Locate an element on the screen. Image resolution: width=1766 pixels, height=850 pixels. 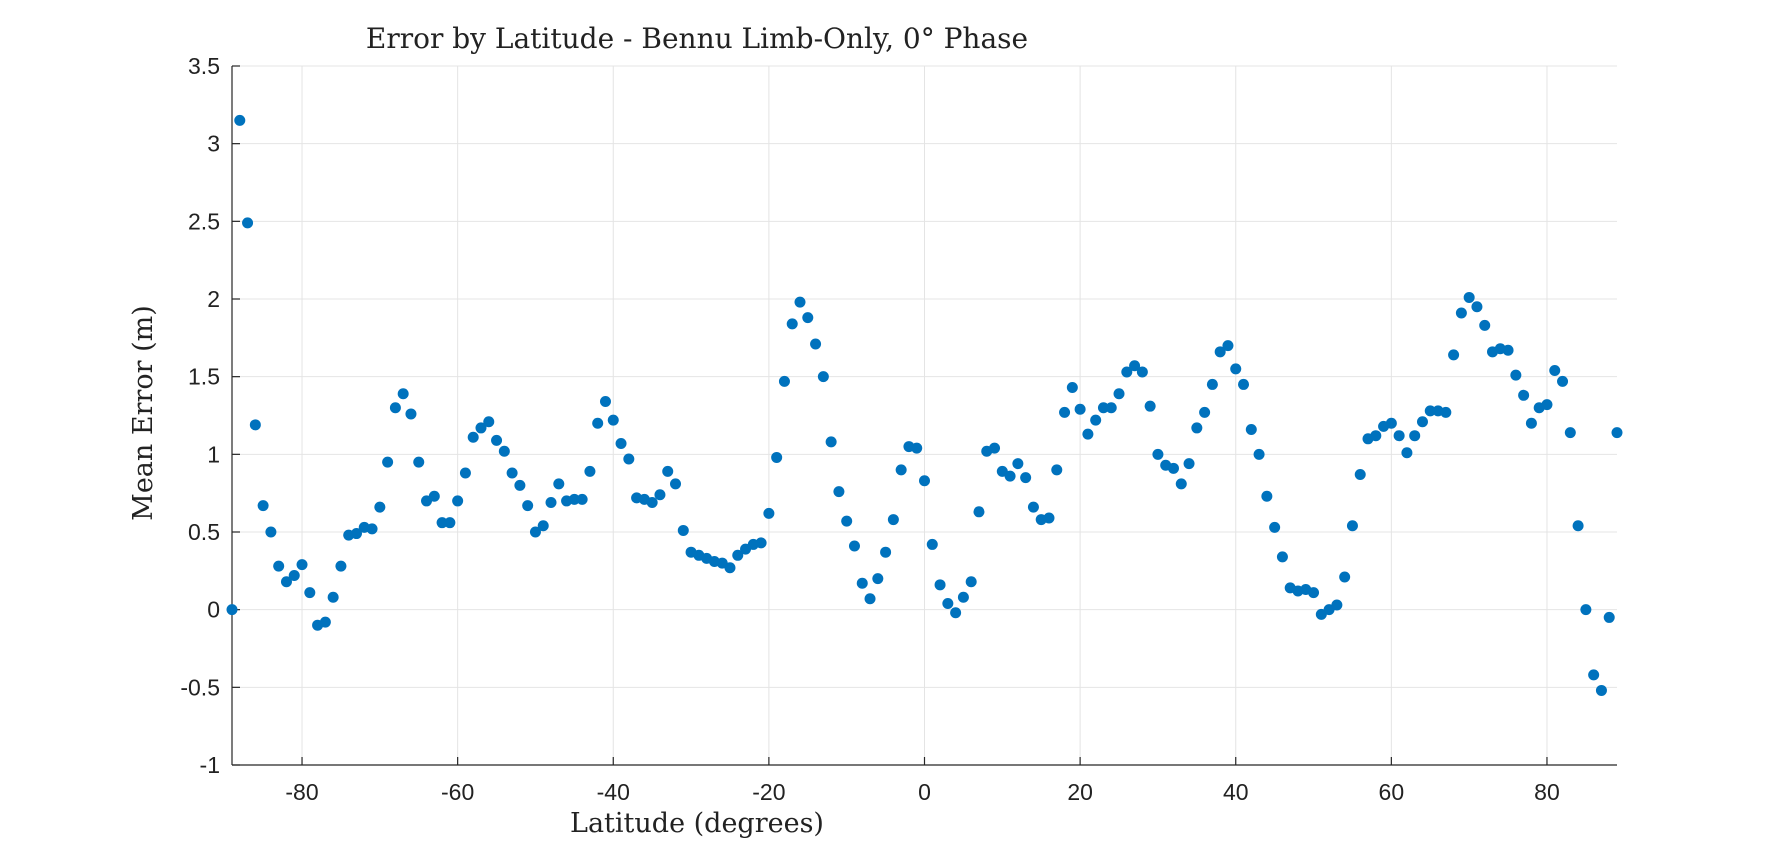
x-tick-label: 20 is located at coordinates (1080, 792).